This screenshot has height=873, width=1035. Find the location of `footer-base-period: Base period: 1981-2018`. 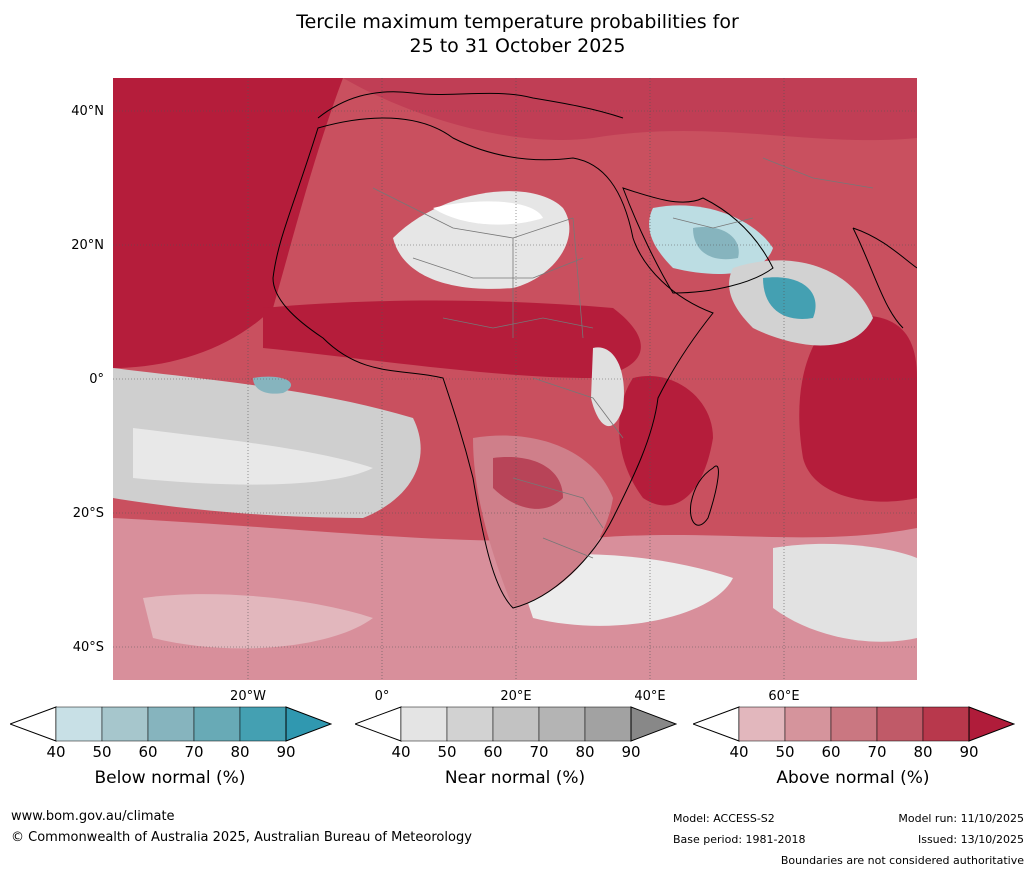

footer-base-period: Base period: 1981-2018 is located at coordinates (739, 839).